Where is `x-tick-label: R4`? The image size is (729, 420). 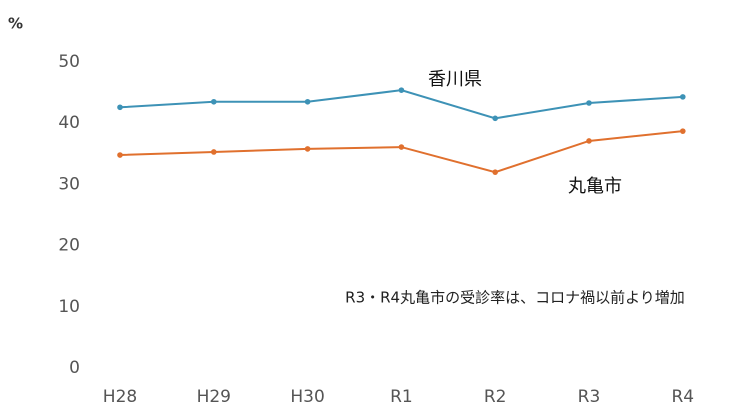 x-tick-label: R4 is located at coordinates (682, 397).